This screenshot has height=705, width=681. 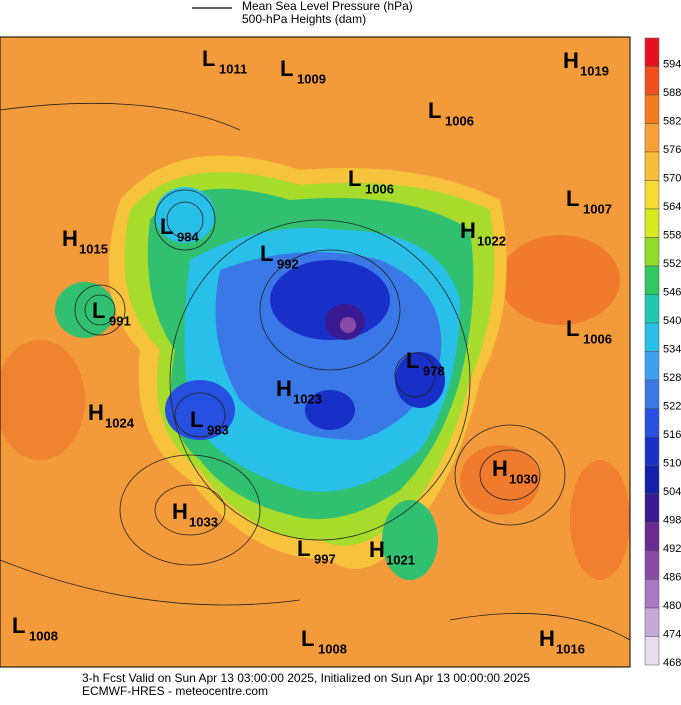 What do you see at coordinates (307, 398) in the screenshot?
I see `center-pressure: 1023` at bounding box center [307, 398].